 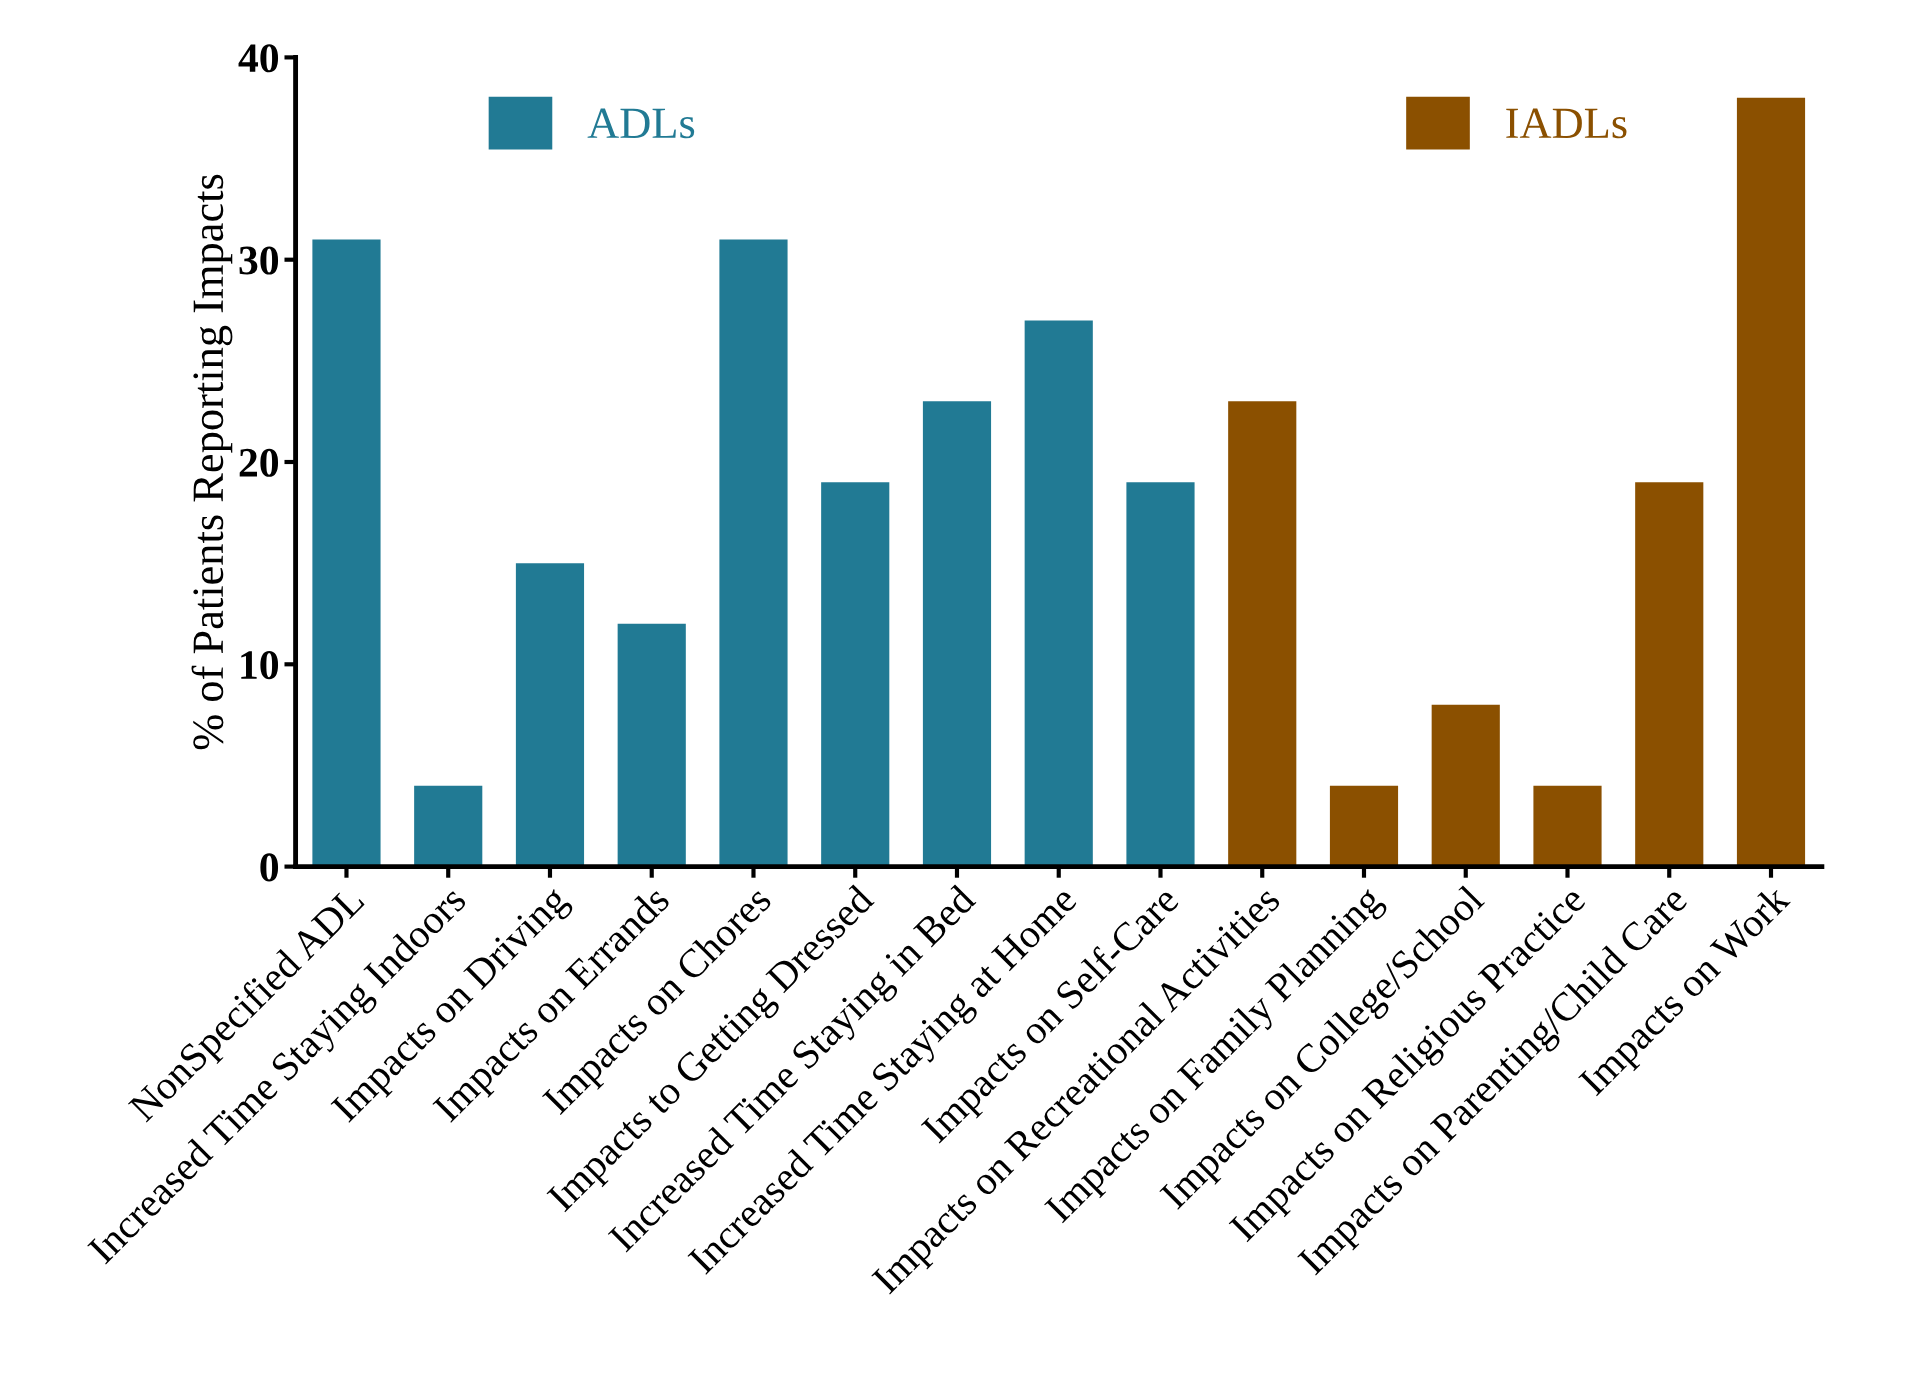 What do you see at coordinates (259, 462) in the screenshot?
I see `y-tick-label: 20` at bounding box center [259, 462].